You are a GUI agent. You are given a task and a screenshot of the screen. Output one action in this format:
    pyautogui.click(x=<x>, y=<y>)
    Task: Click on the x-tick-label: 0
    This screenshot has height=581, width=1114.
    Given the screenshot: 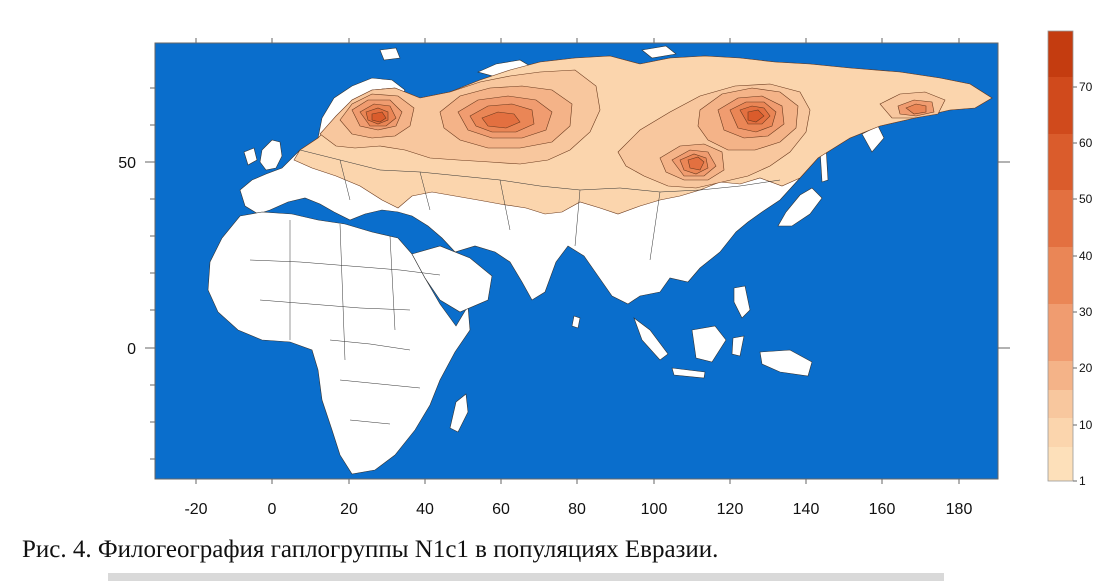 What is the action you would take?
    pyautogui.click(x=272, y=509)
    